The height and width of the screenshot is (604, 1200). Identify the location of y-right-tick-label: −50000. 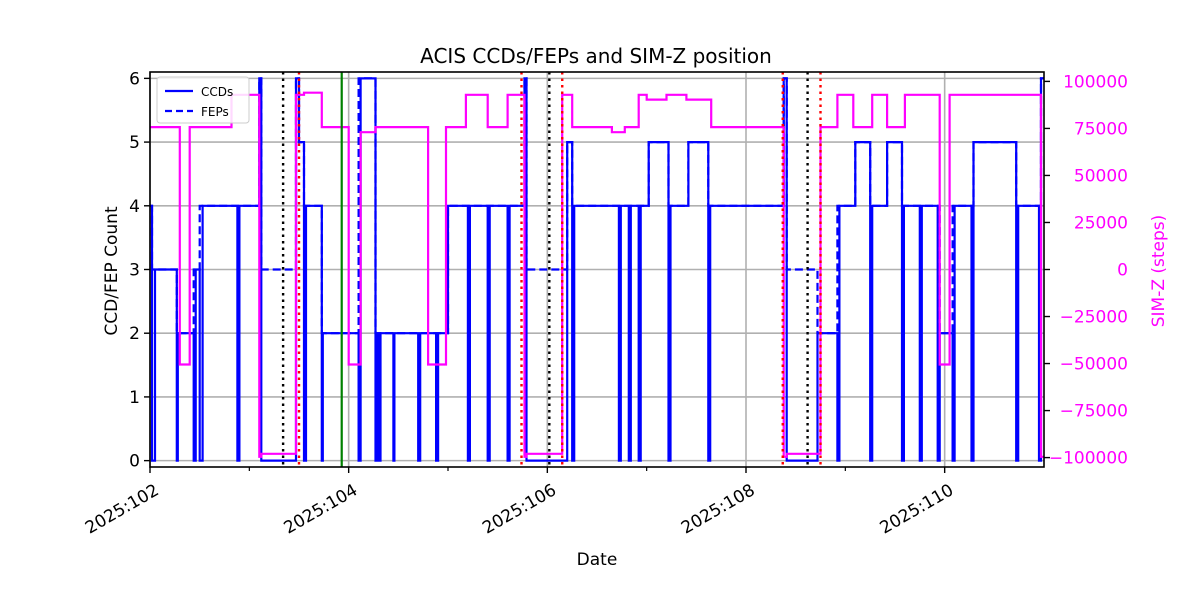
(1094, 365).